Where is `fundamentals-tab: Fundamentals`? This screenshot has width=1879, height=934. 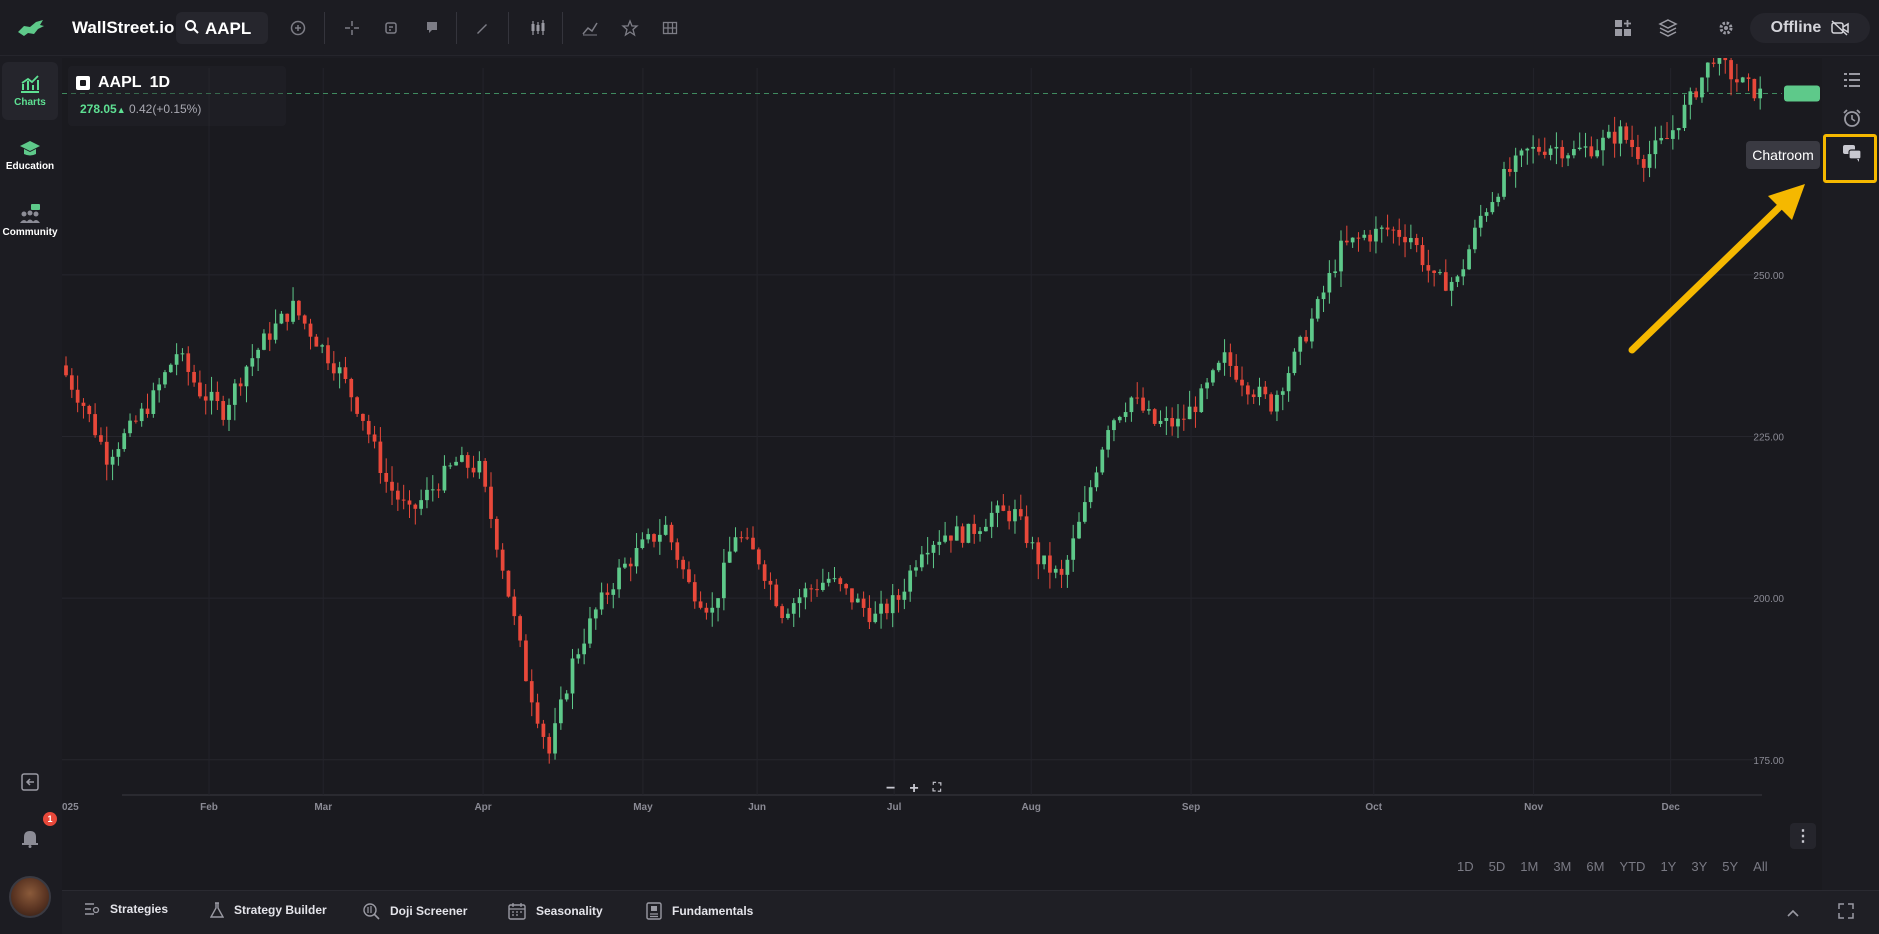 fundamentals-tab: Fundamentals is located at coordinates (699, 911).